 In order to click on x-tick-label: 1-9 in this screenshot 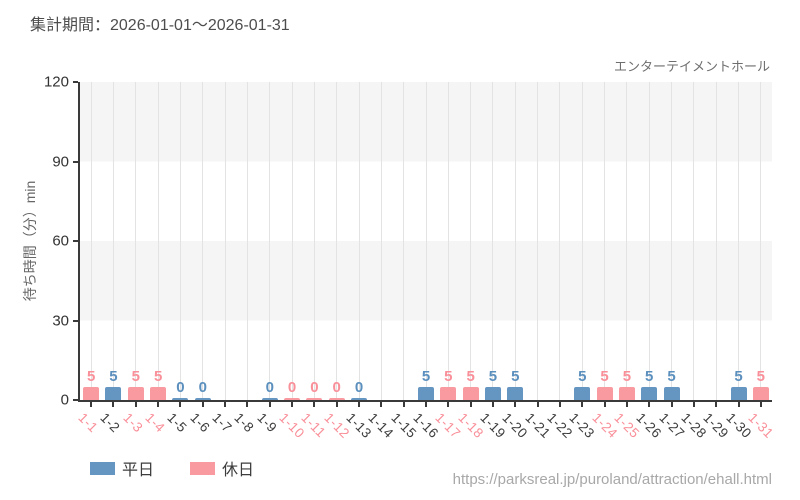, I will do `click(267, 423)`.